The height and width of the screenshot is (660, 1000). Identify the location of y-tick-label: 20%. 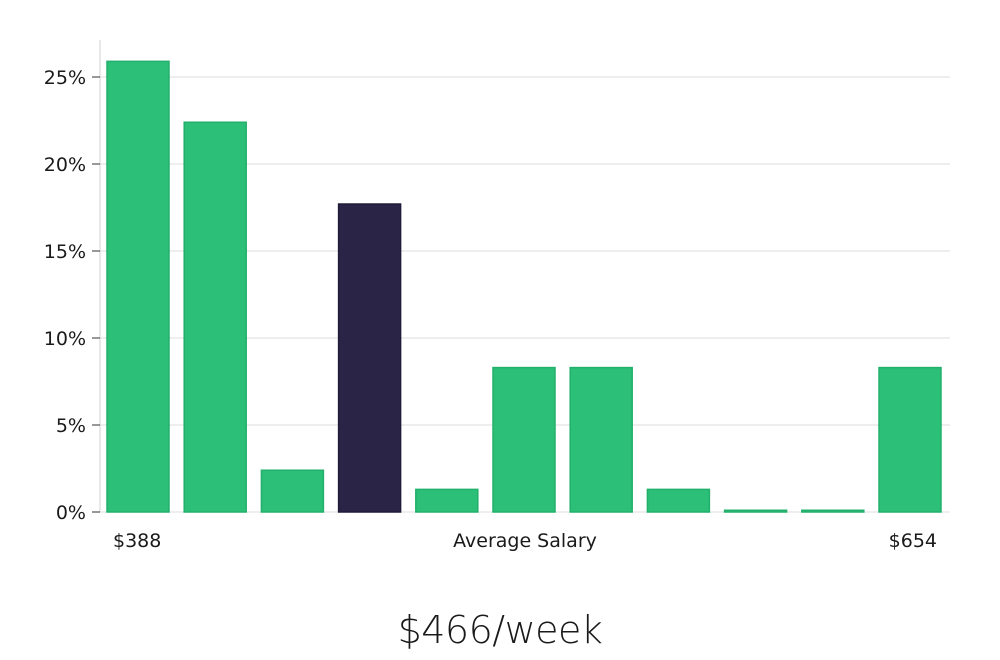
(65, 165).